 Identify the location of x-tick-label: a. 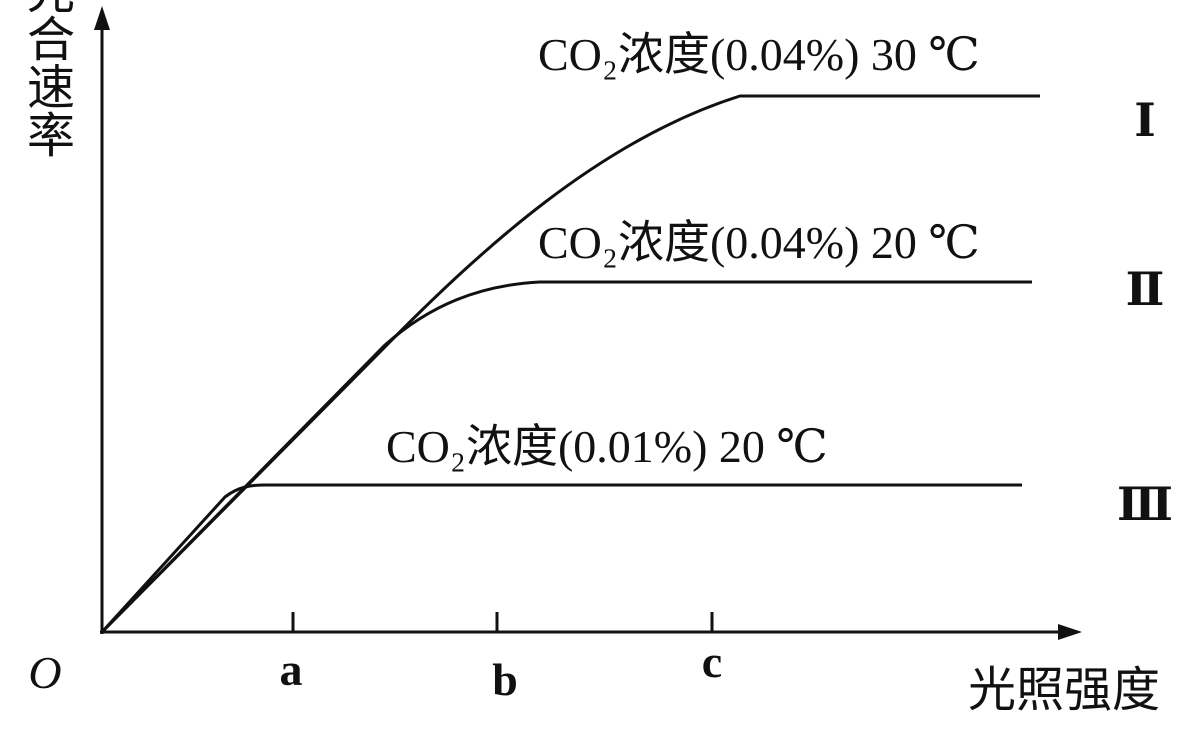
(291, 669).